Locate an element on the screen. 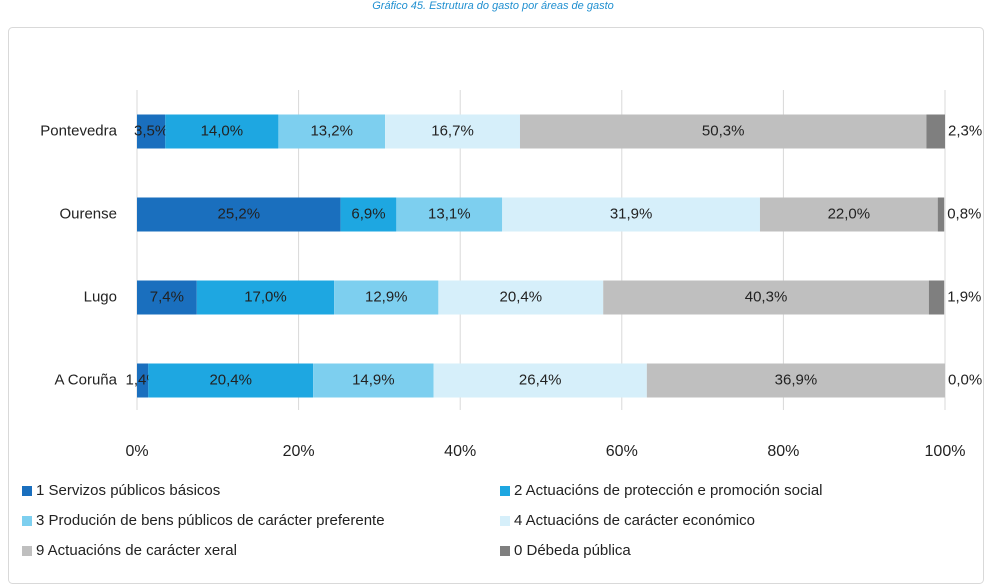 This screenshot has width=986, height=588. data-label: 14,0% is located at coordinates (222, 130).